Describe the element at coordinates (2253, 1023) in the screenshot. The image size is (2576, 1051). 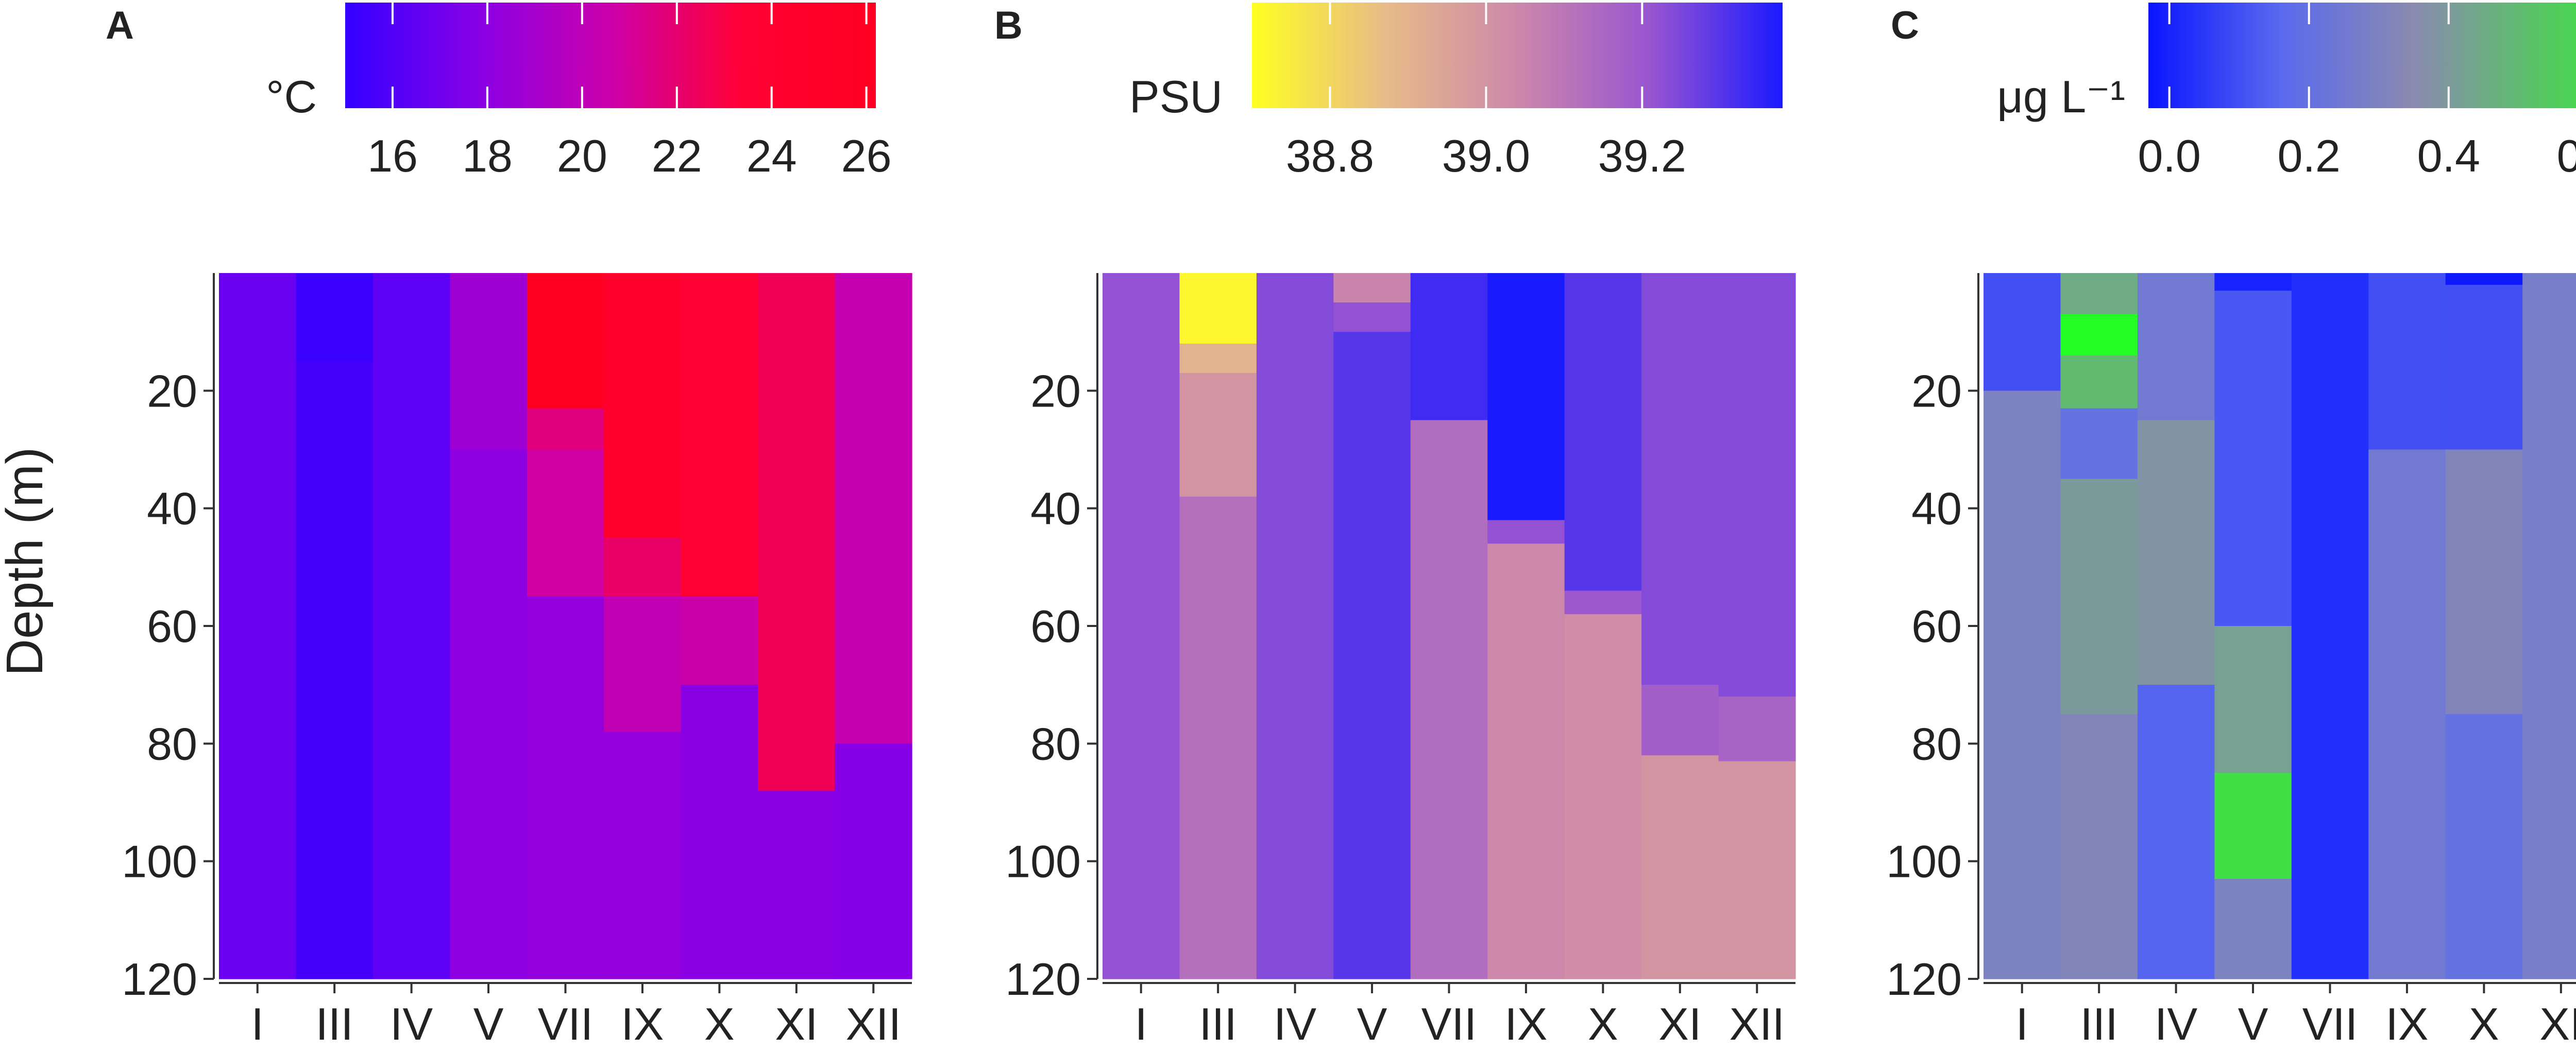
I see `panel-c-x-tick-label: V` at that location.